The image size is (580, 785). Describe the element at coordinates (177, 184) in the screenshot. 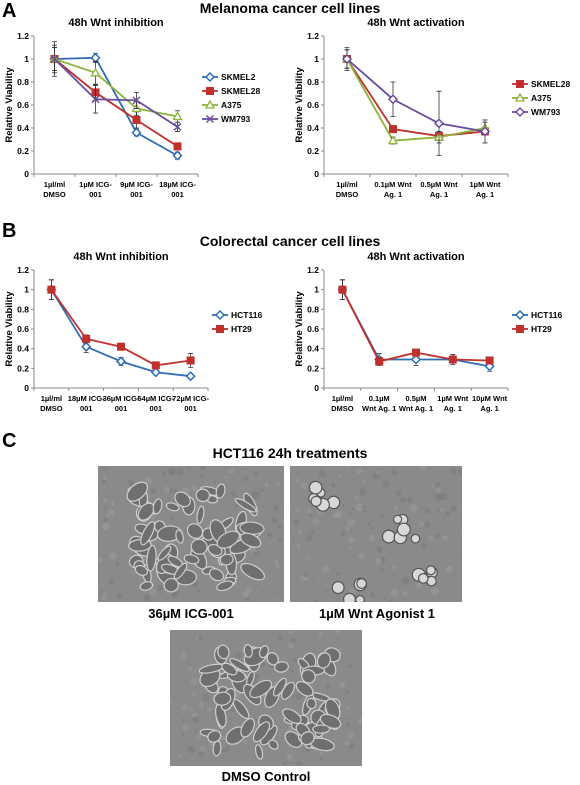

I see `x-tick-label: 18µM ICG-` at that location.